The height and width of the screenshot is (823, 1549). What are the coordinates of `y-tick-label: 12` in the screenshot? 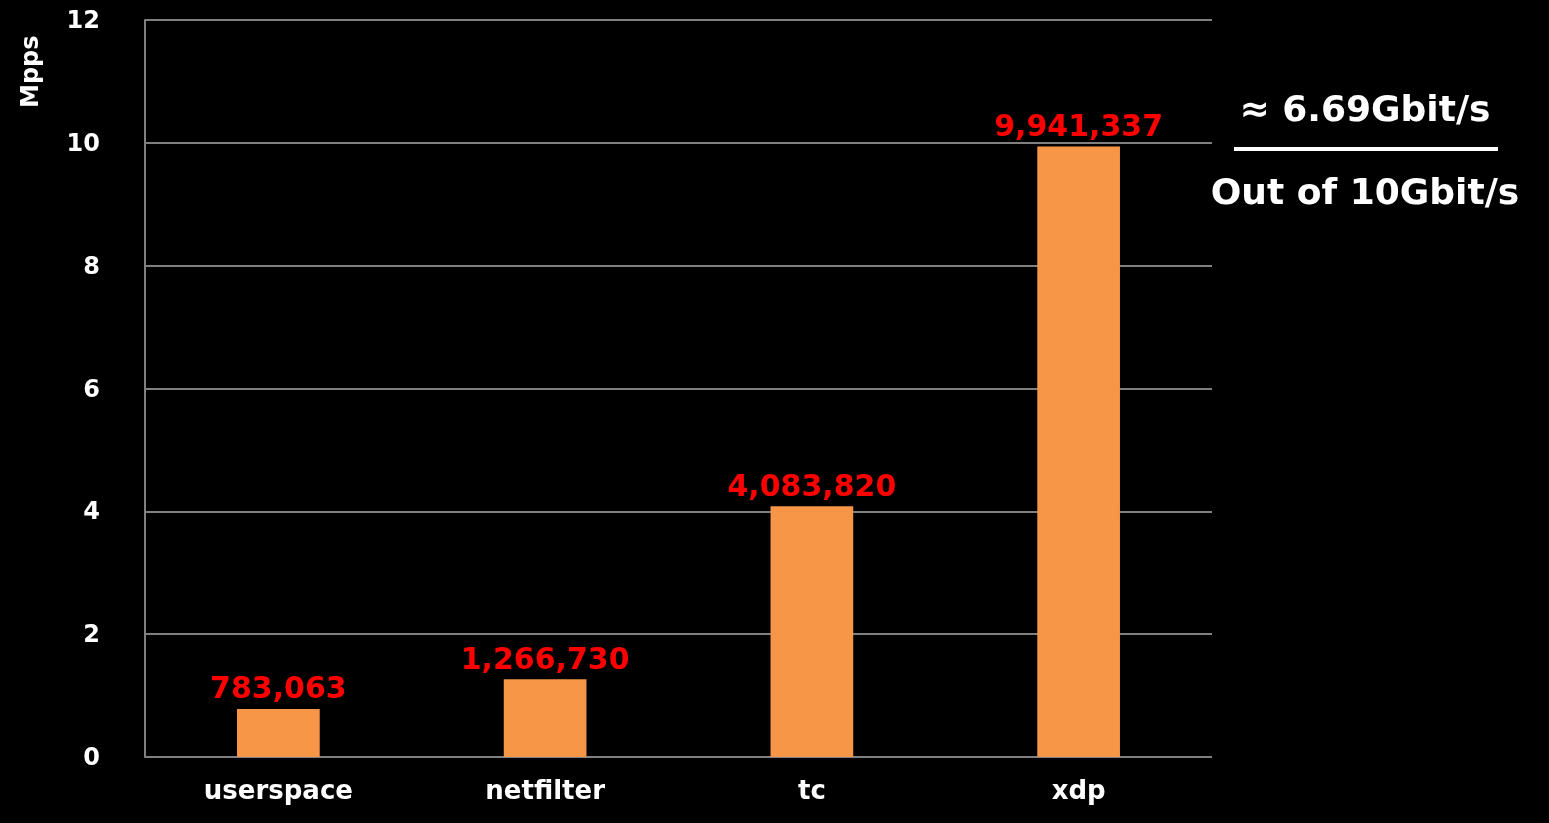 It's located at (83, 20).